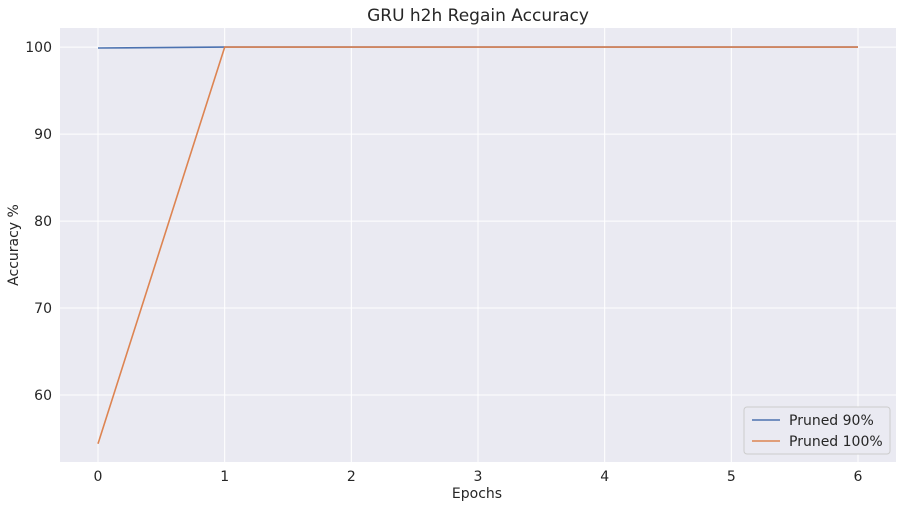 The height and width of the screenshot is (508, 902). What do you see at coordinates (43, 309) in the screenshot?
I see `y-tick-label: 70` at bounding box center [43, 309].